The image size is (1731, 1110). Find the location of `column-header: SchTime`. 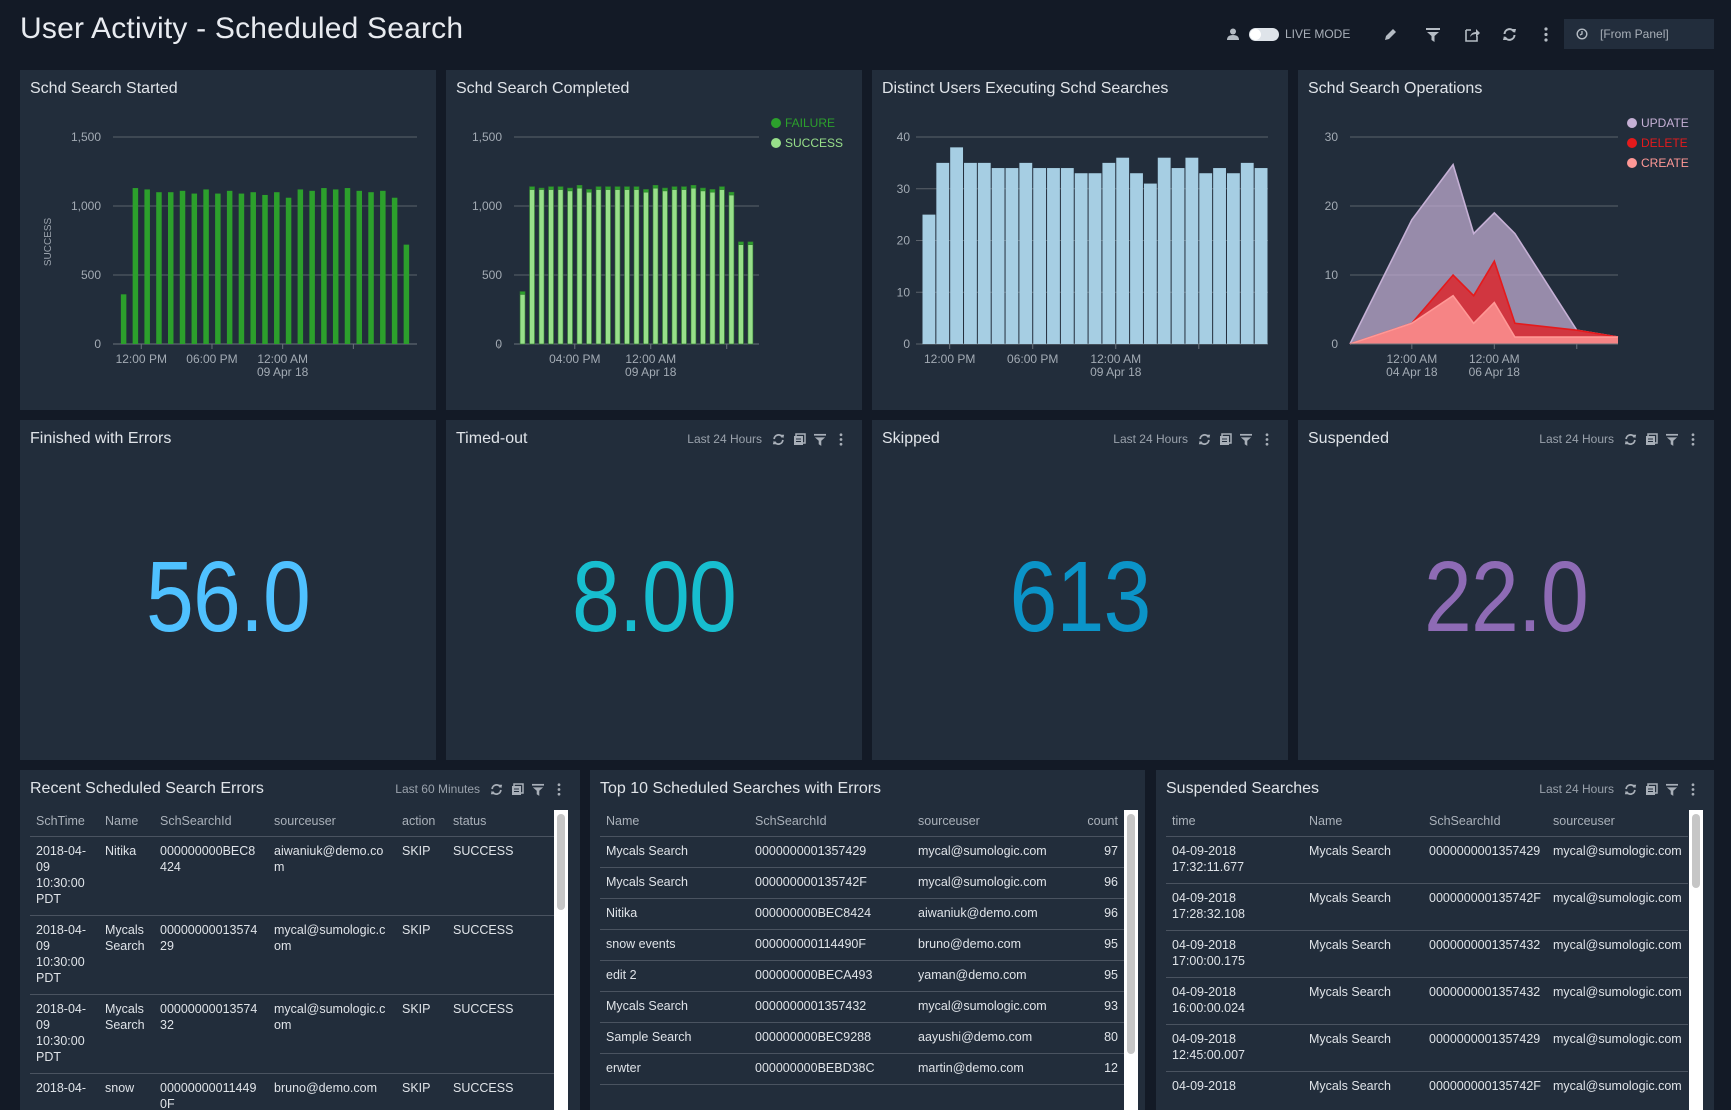

column-header: SchTime is located at coordinates (64, 821).